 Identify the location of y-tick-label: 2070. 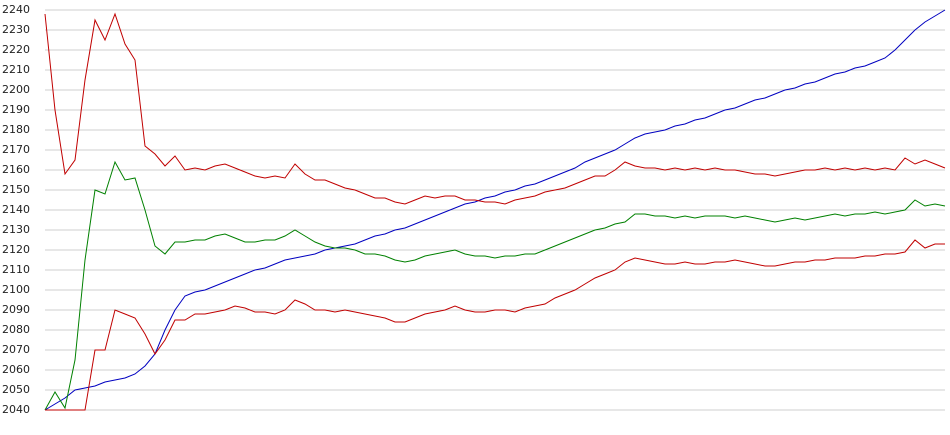
(16, 349).